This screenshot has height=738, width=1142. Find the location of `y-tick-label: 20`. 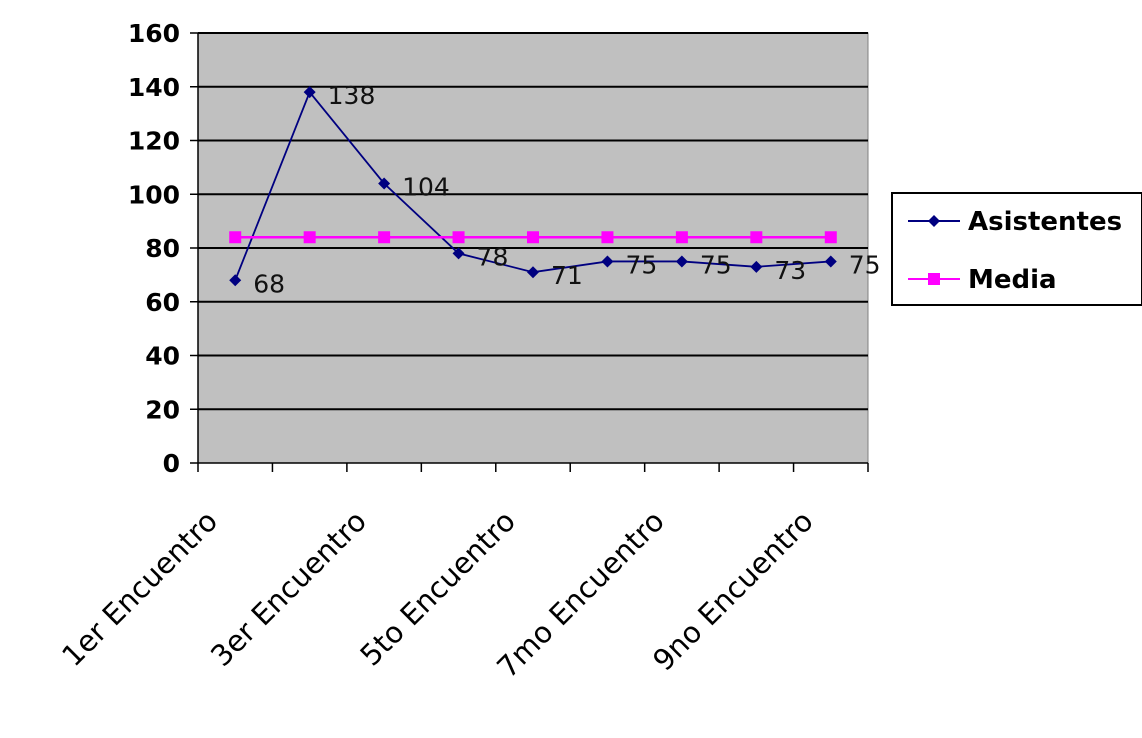

y-tick-label: 20 is located at coordinates (162, 409).